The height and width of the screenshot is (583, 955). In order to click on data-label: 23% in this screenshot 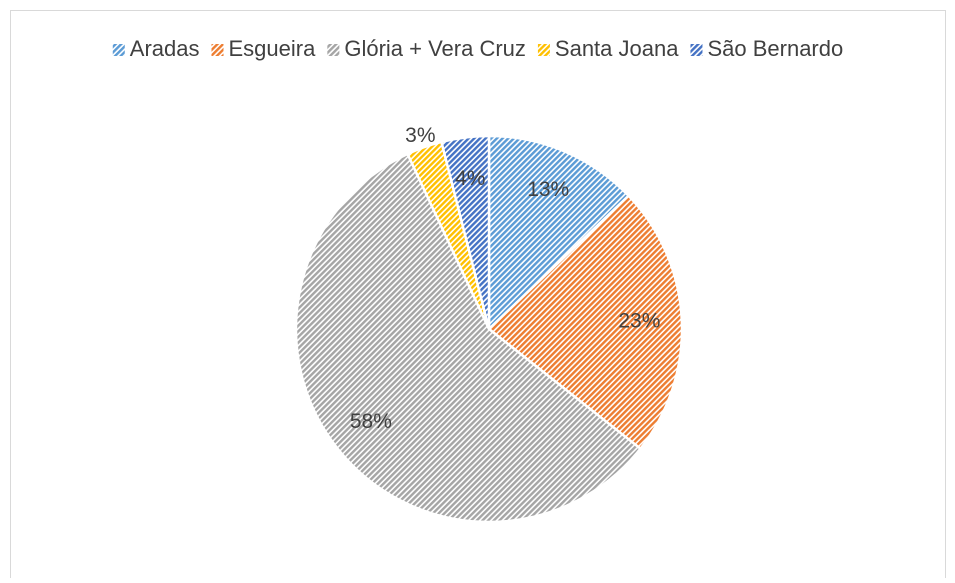, I will do `click(639, 321)`.